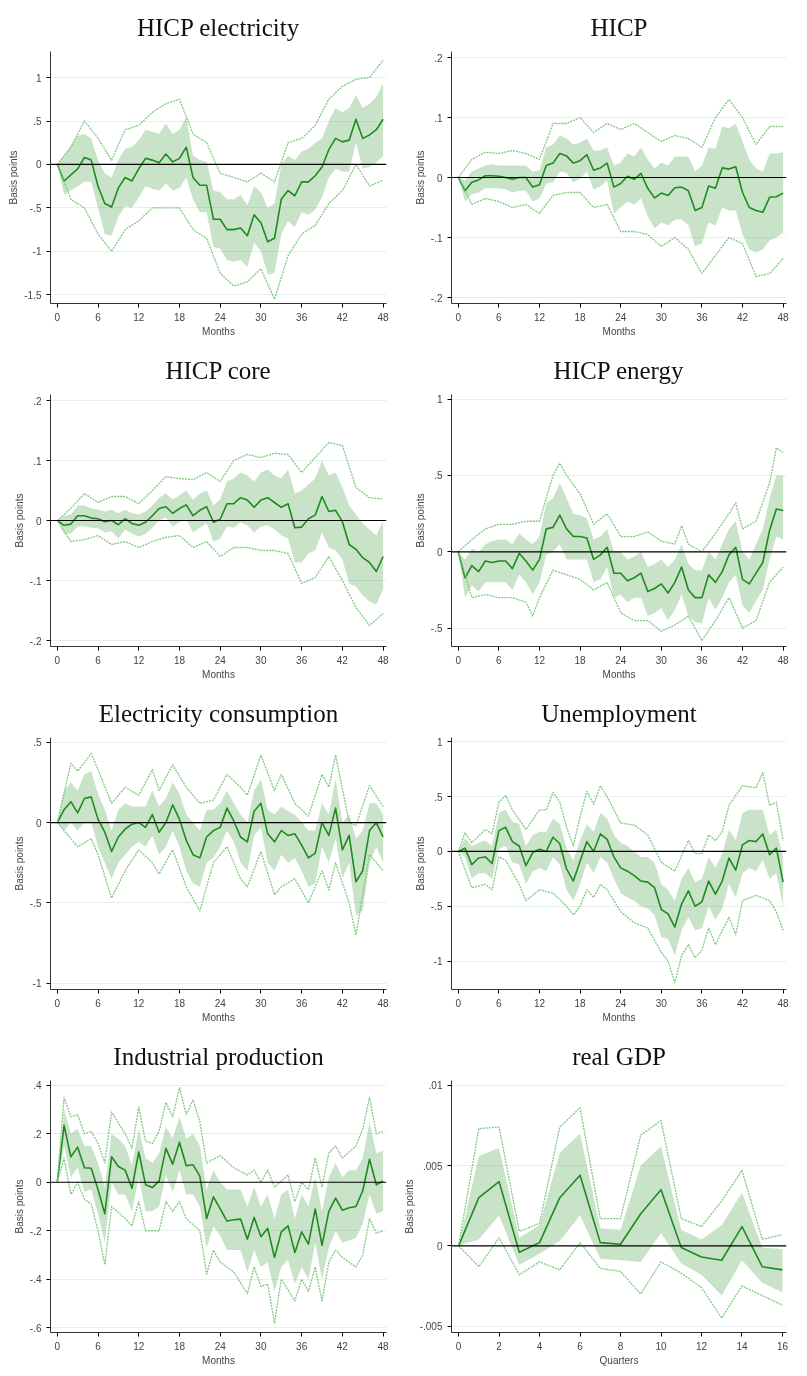 The height and width of the screenshot is (1376, 807). Describe the element at coordinates (661, 1346) in the screenshot. I see `x-tick-label: 10` at that location.